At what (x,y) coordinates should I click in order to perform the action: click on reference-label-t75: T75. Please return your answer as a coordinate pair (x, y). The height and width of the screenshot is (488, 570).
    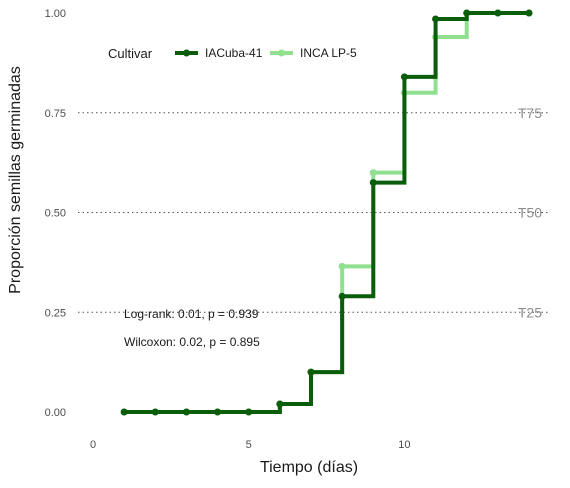
    Looking at the image, I should click on (530, 113).